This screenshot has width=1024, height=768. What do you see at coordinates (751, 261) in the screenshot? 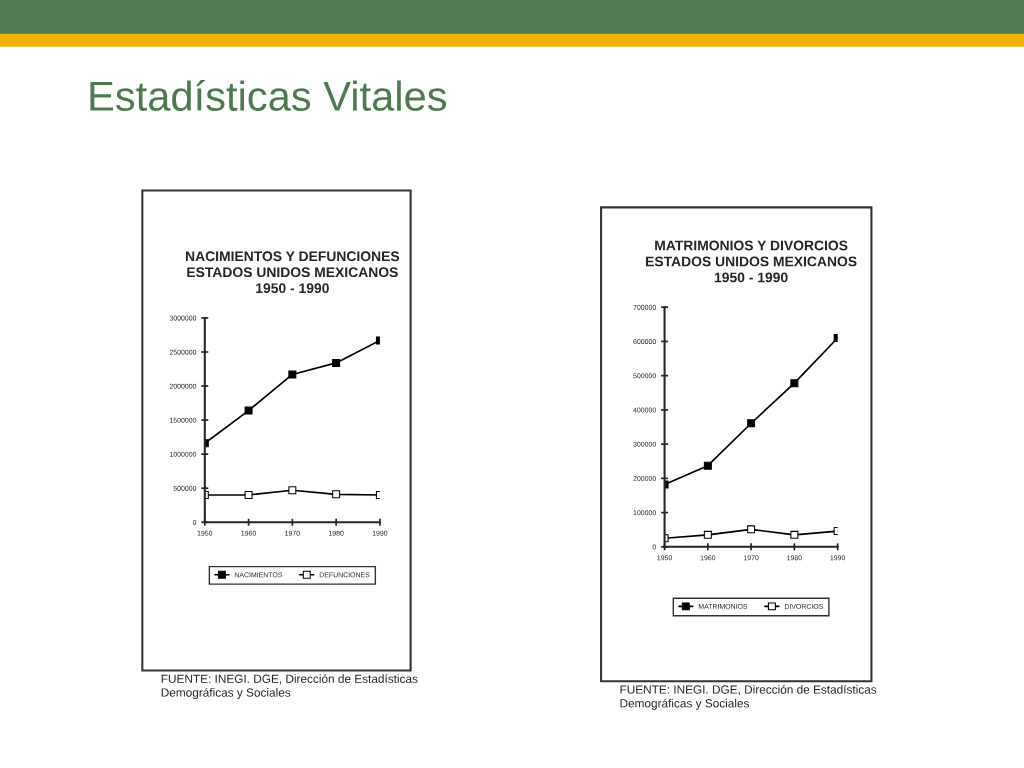
I see `chart-title: MATRIMONIOS Y DIVORCIOS ESTADOS UNIDOS MEXICANOS 1950 - 1990` at bounding box center [751, 261].